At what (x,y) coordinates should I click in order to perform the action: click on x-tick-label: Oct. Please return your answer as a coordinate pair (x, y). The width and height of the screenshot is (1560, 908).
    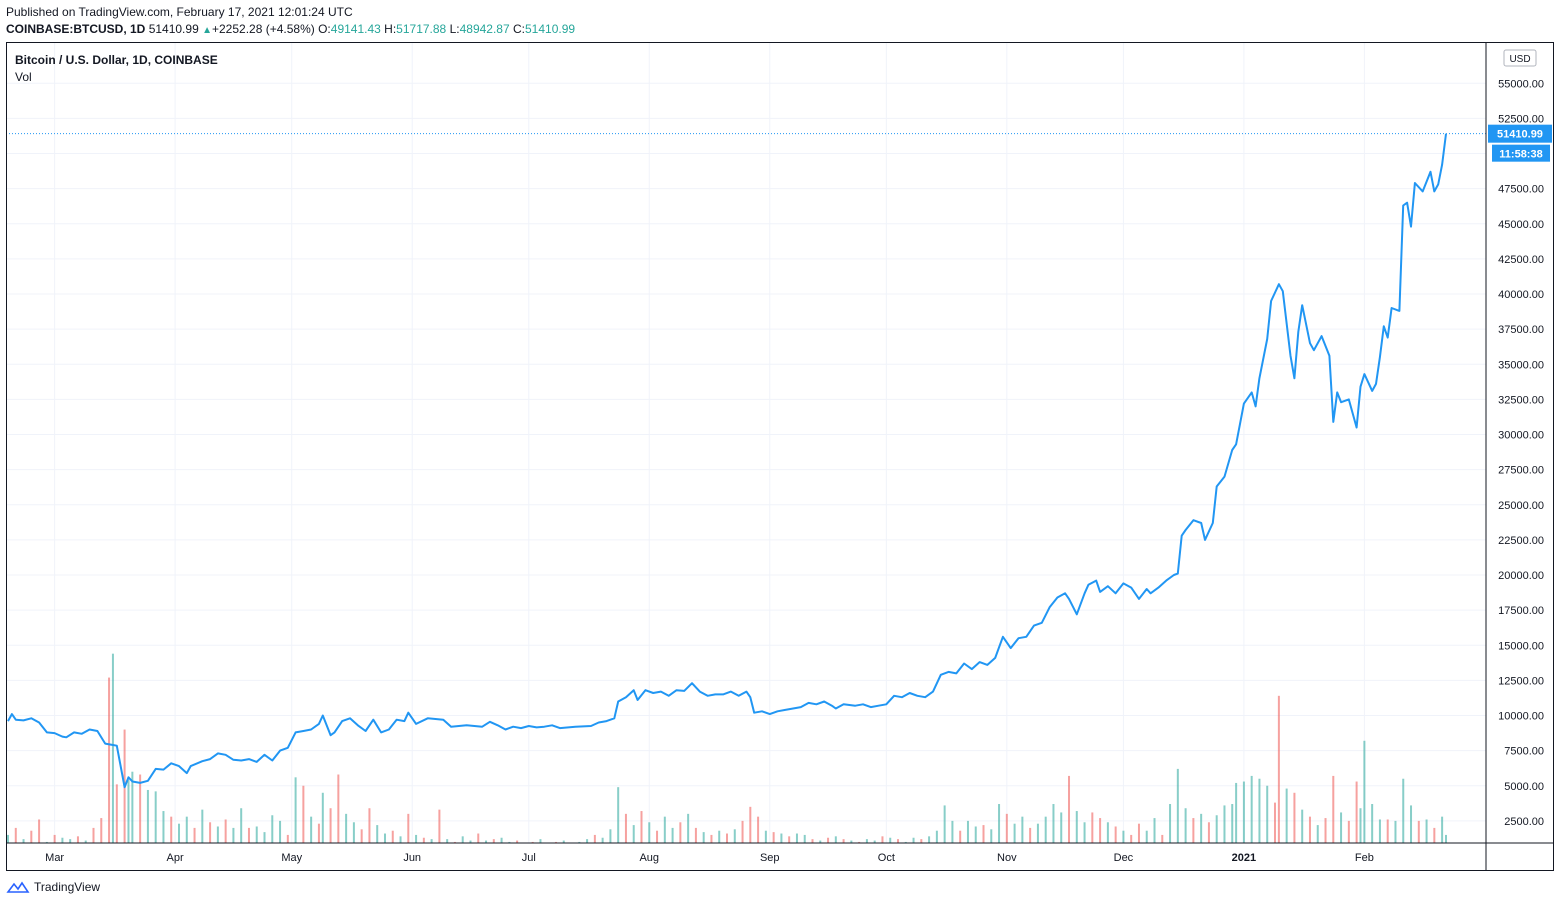
    Looking at the image, I should click on (886, 858).